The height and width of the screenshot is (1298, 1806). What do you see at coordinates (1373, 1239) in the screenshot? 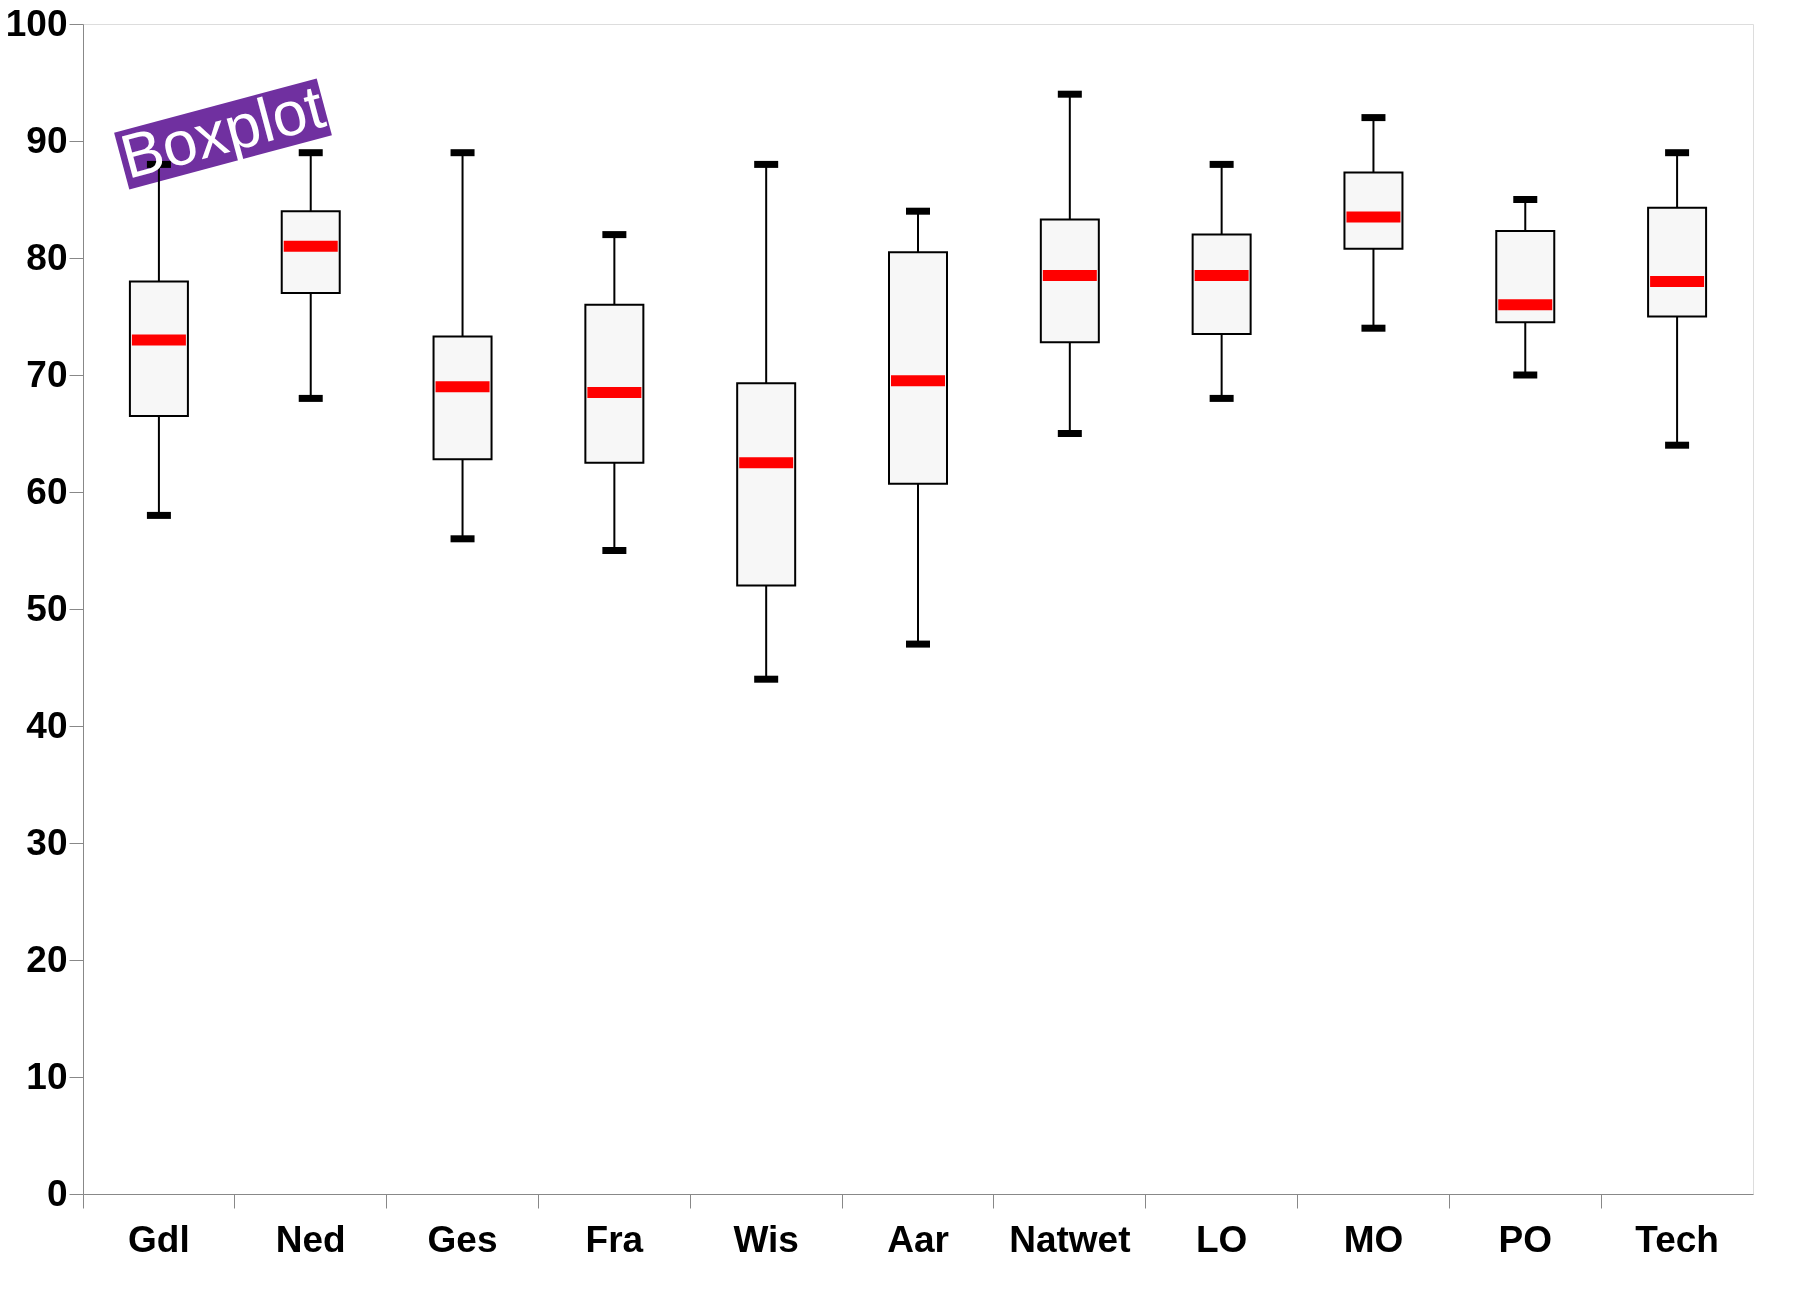
I see `x-tick-label: MO` at bounding box center [1373, 1239].